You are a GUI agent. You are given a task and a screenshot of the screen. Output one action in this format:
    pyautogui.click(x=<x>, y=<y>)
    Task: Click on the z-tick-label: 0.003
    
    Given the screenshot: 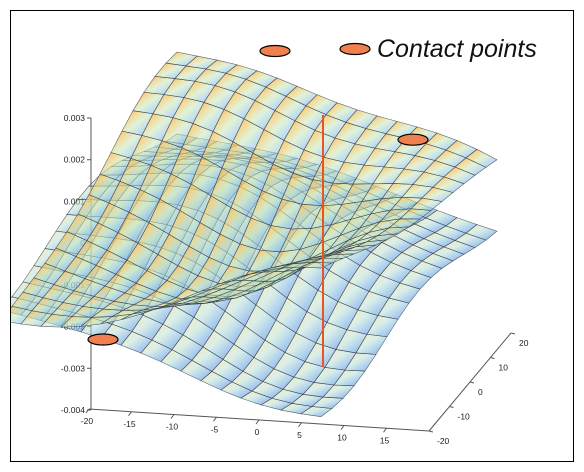 What is the action you would take?
    pyautogui.click(x=75, y=118)
    